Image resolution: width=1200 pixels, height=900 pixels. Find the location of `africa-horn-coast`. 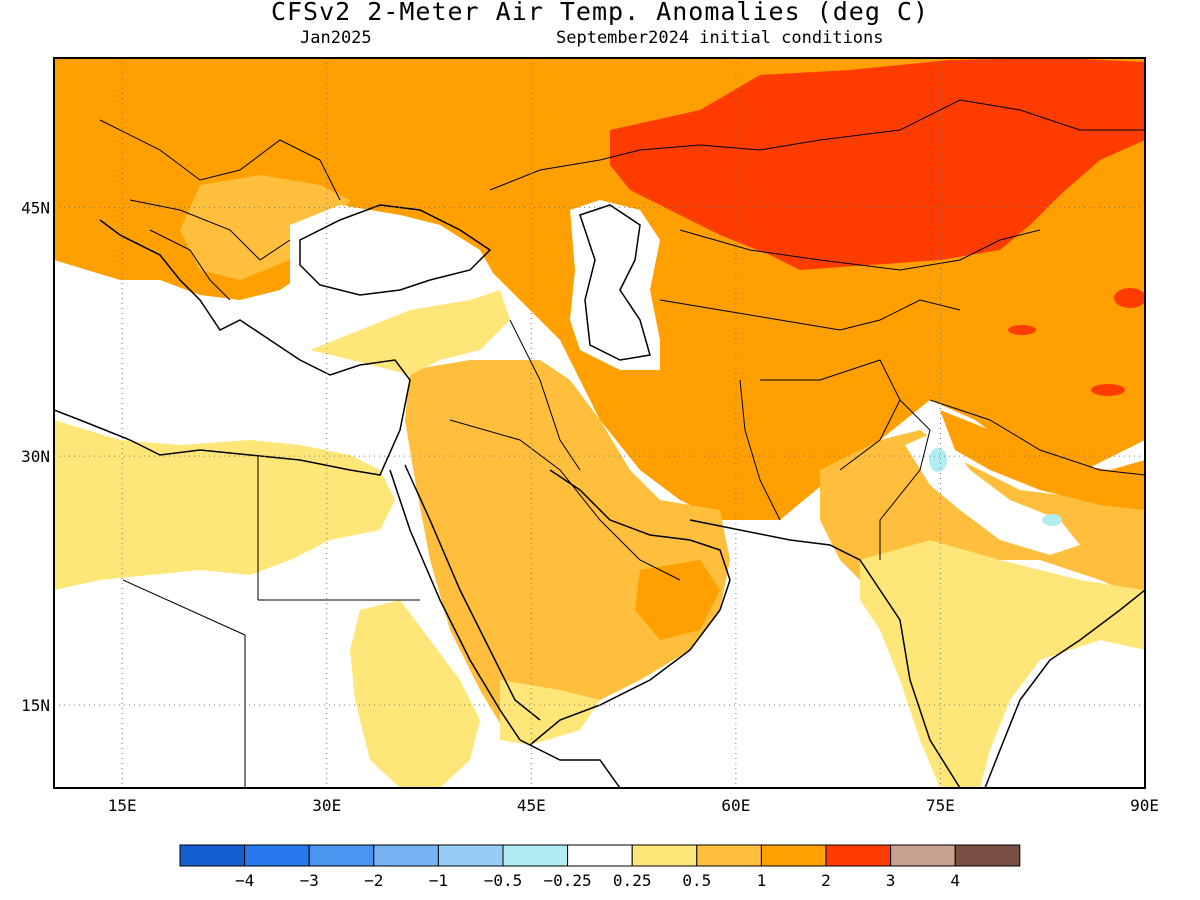

africa-horn-coast is located at coordinates (570, 763).